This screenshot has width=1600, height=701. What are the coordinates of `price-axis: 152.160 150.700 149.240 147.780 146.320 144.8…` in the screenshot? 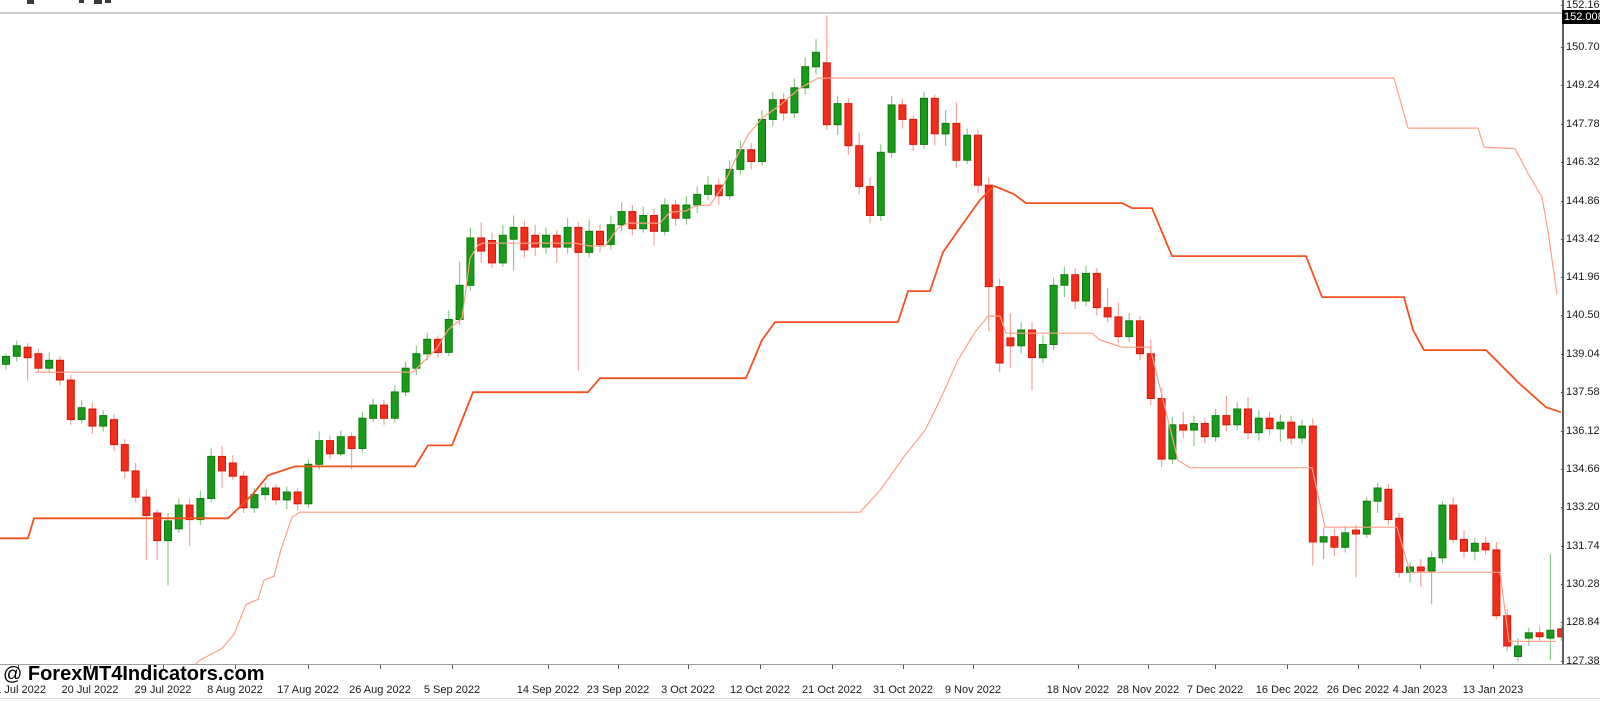 It's located at (1580, 333).